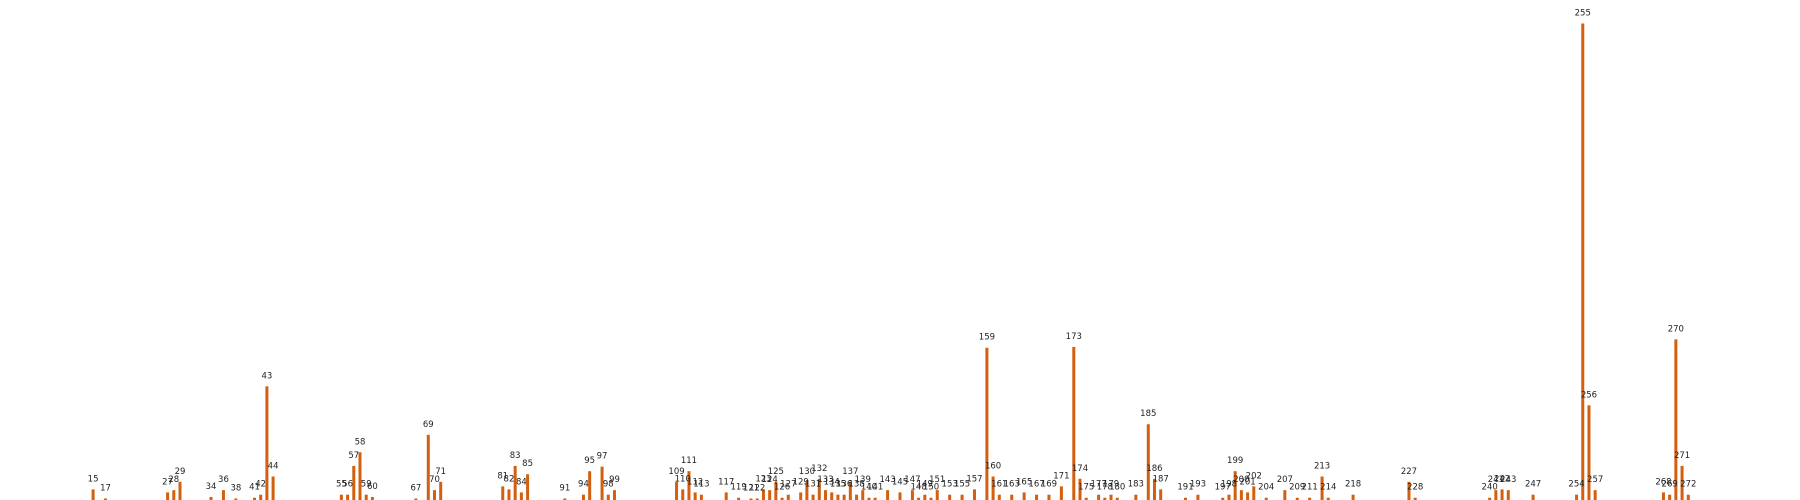  What do you see at coordinates (1496, 480) in the screenshot?
I see `bar-label-241: 241` at bounding box center [1496, 480].